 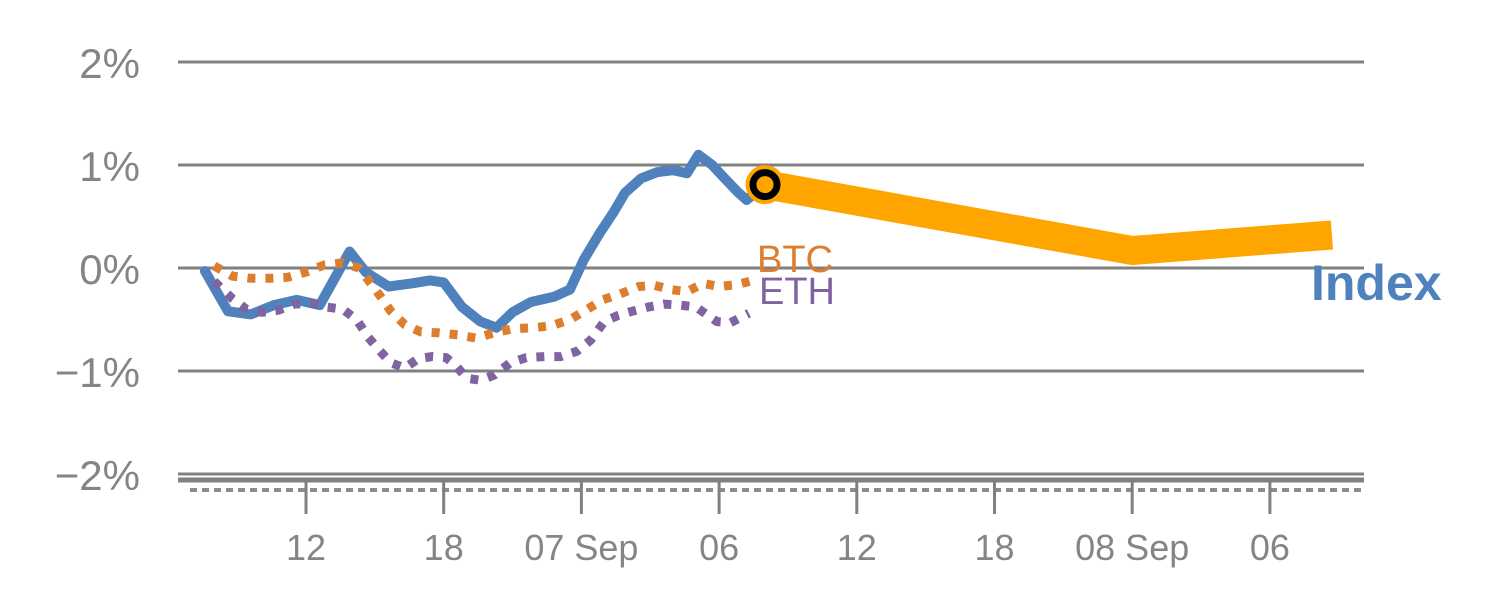 I want to click on series-label-btc: BTC, so click(x=795, y=260).